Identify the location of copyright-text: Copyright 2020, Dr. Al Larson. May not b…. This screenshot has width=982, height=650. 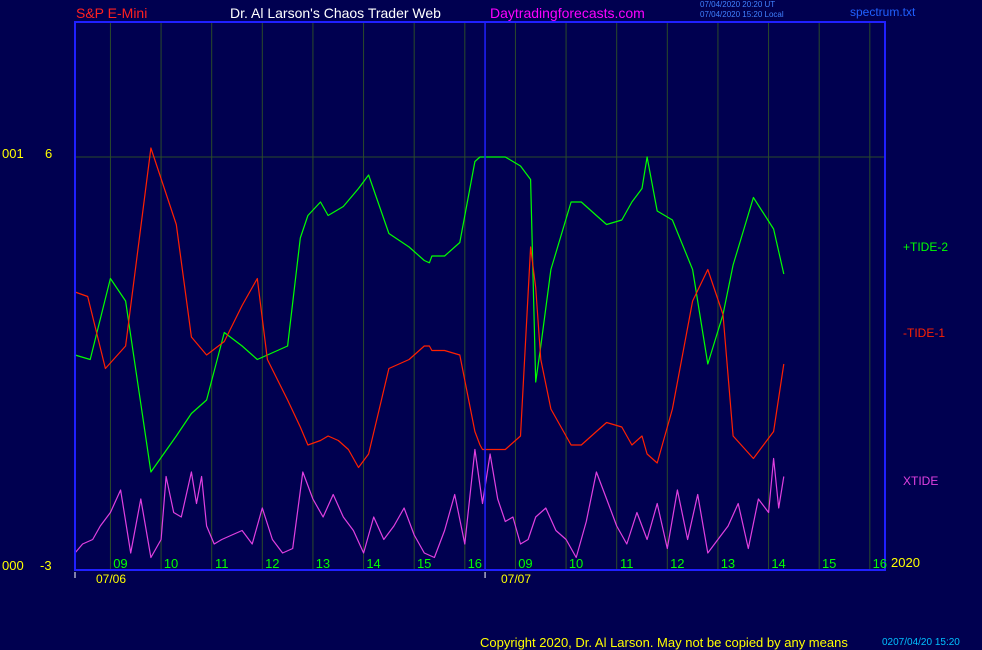
(664, 642).